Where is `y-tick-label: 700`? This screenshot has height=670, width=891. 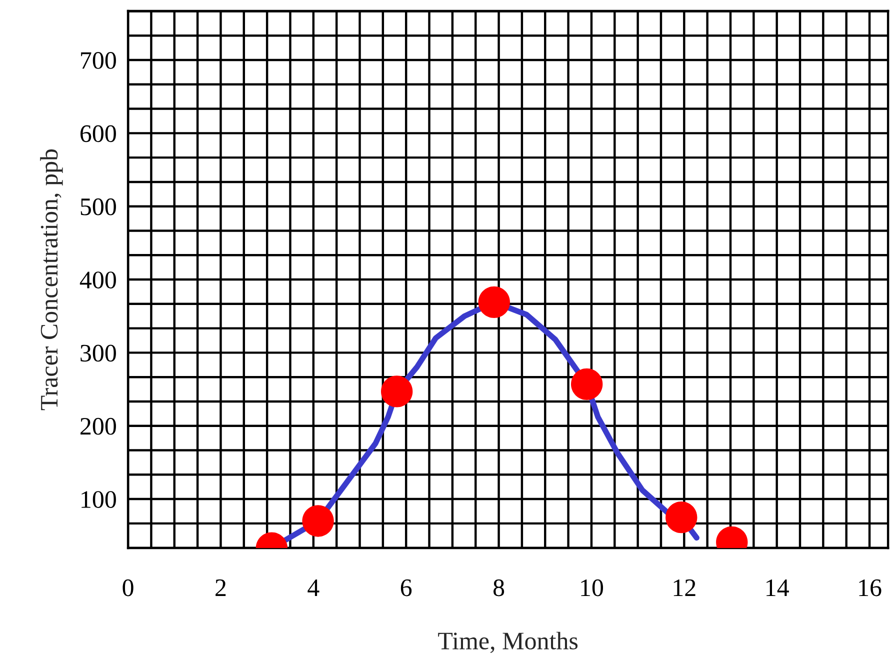
y-tick-label: 700 is located at coordinates (98, 60).